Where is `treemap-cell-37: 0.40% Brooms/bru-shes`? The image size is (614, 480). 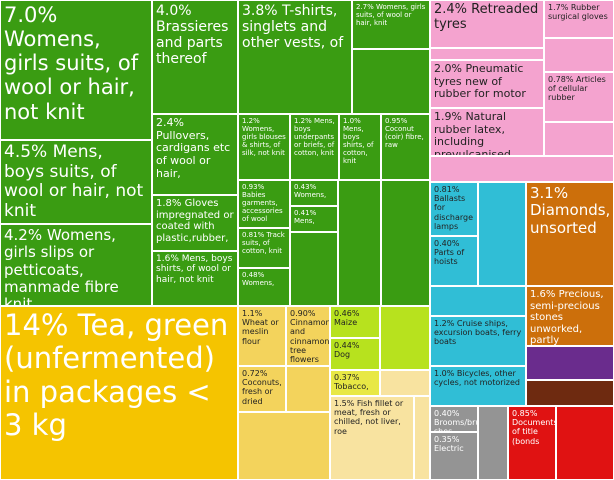 treemap-cell-37: 0.40% Brooms/bru-shes is located at coordinates (454, 419).